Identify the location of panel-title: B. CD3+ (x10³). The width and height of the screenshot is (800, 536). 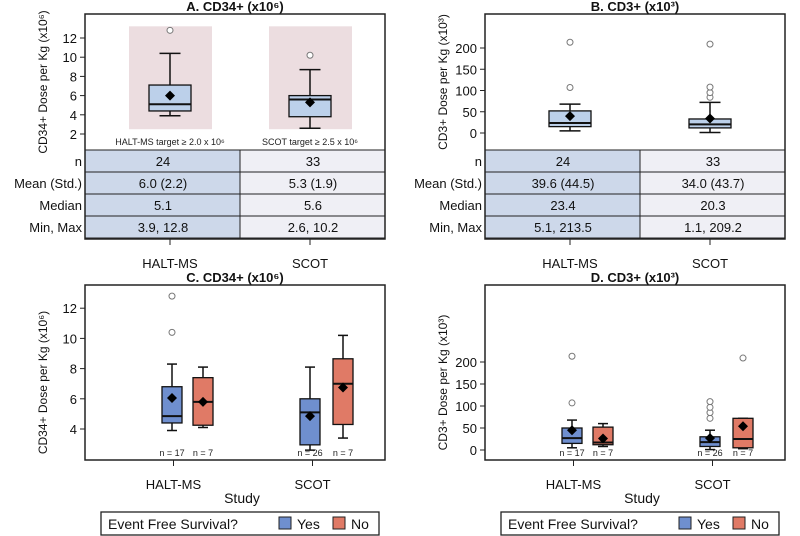
(635, 7).